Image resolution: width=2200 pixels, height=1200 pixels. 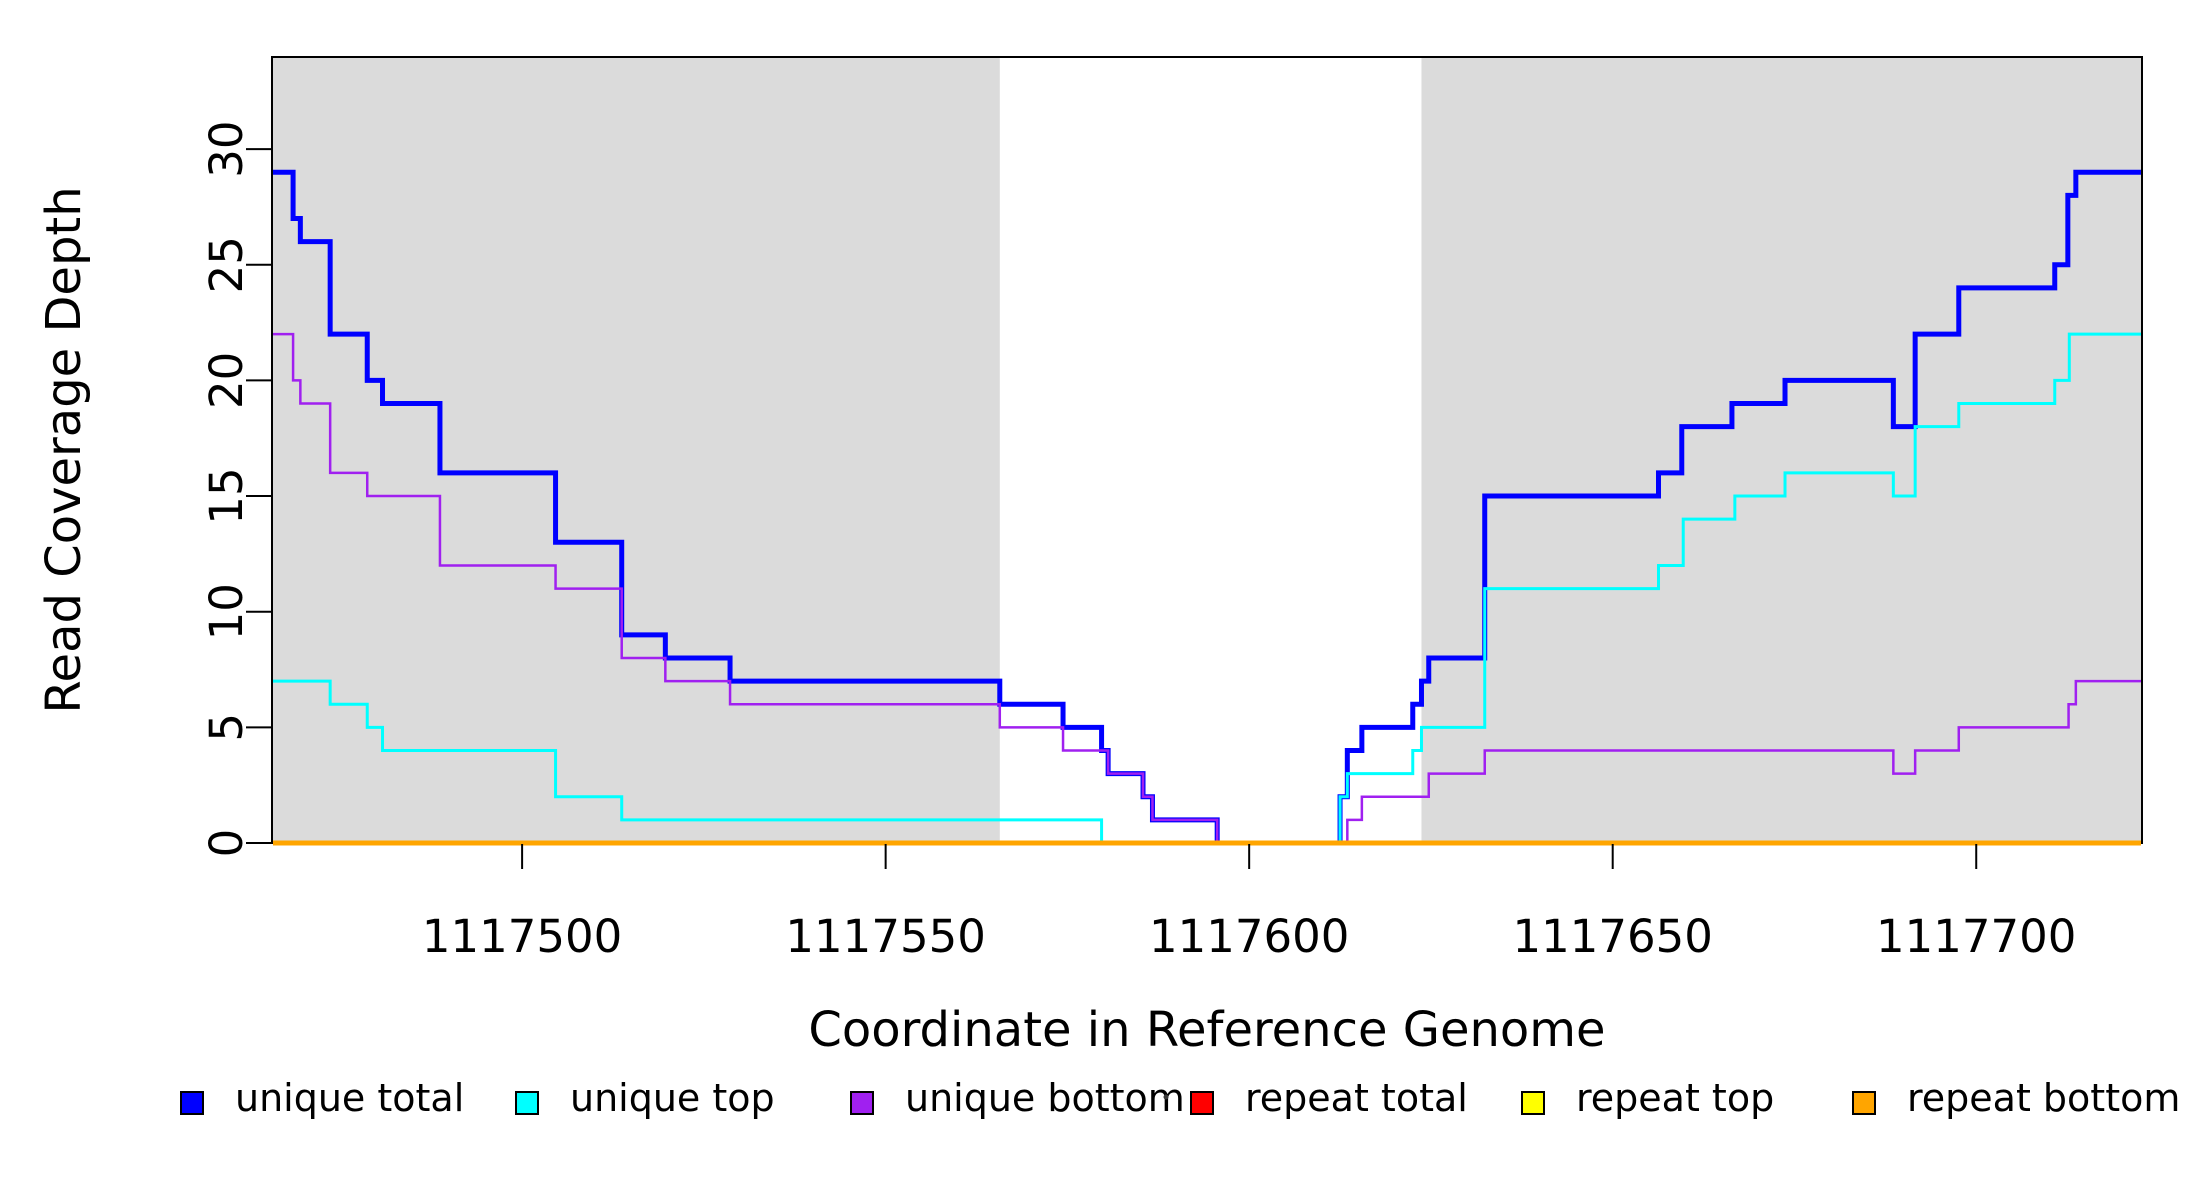 I want to click on y-tick-label: 0, so click(x=226, y=843).